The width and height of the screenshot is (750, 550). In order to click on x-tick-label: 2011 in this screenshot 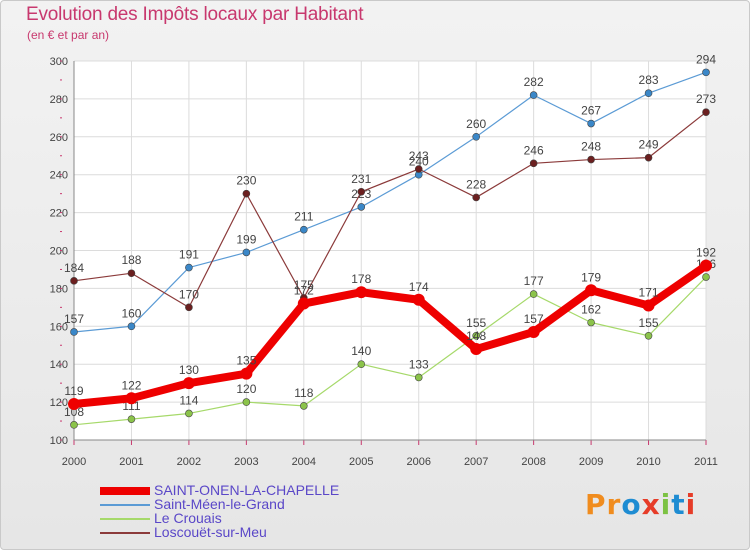, I will do `click(706, 462)`.